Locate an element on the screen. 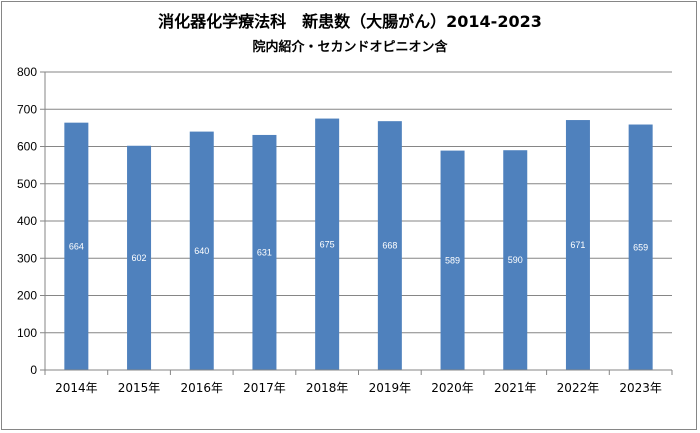  x-tick-label: 2015年 is located at coordinates (139, 388).